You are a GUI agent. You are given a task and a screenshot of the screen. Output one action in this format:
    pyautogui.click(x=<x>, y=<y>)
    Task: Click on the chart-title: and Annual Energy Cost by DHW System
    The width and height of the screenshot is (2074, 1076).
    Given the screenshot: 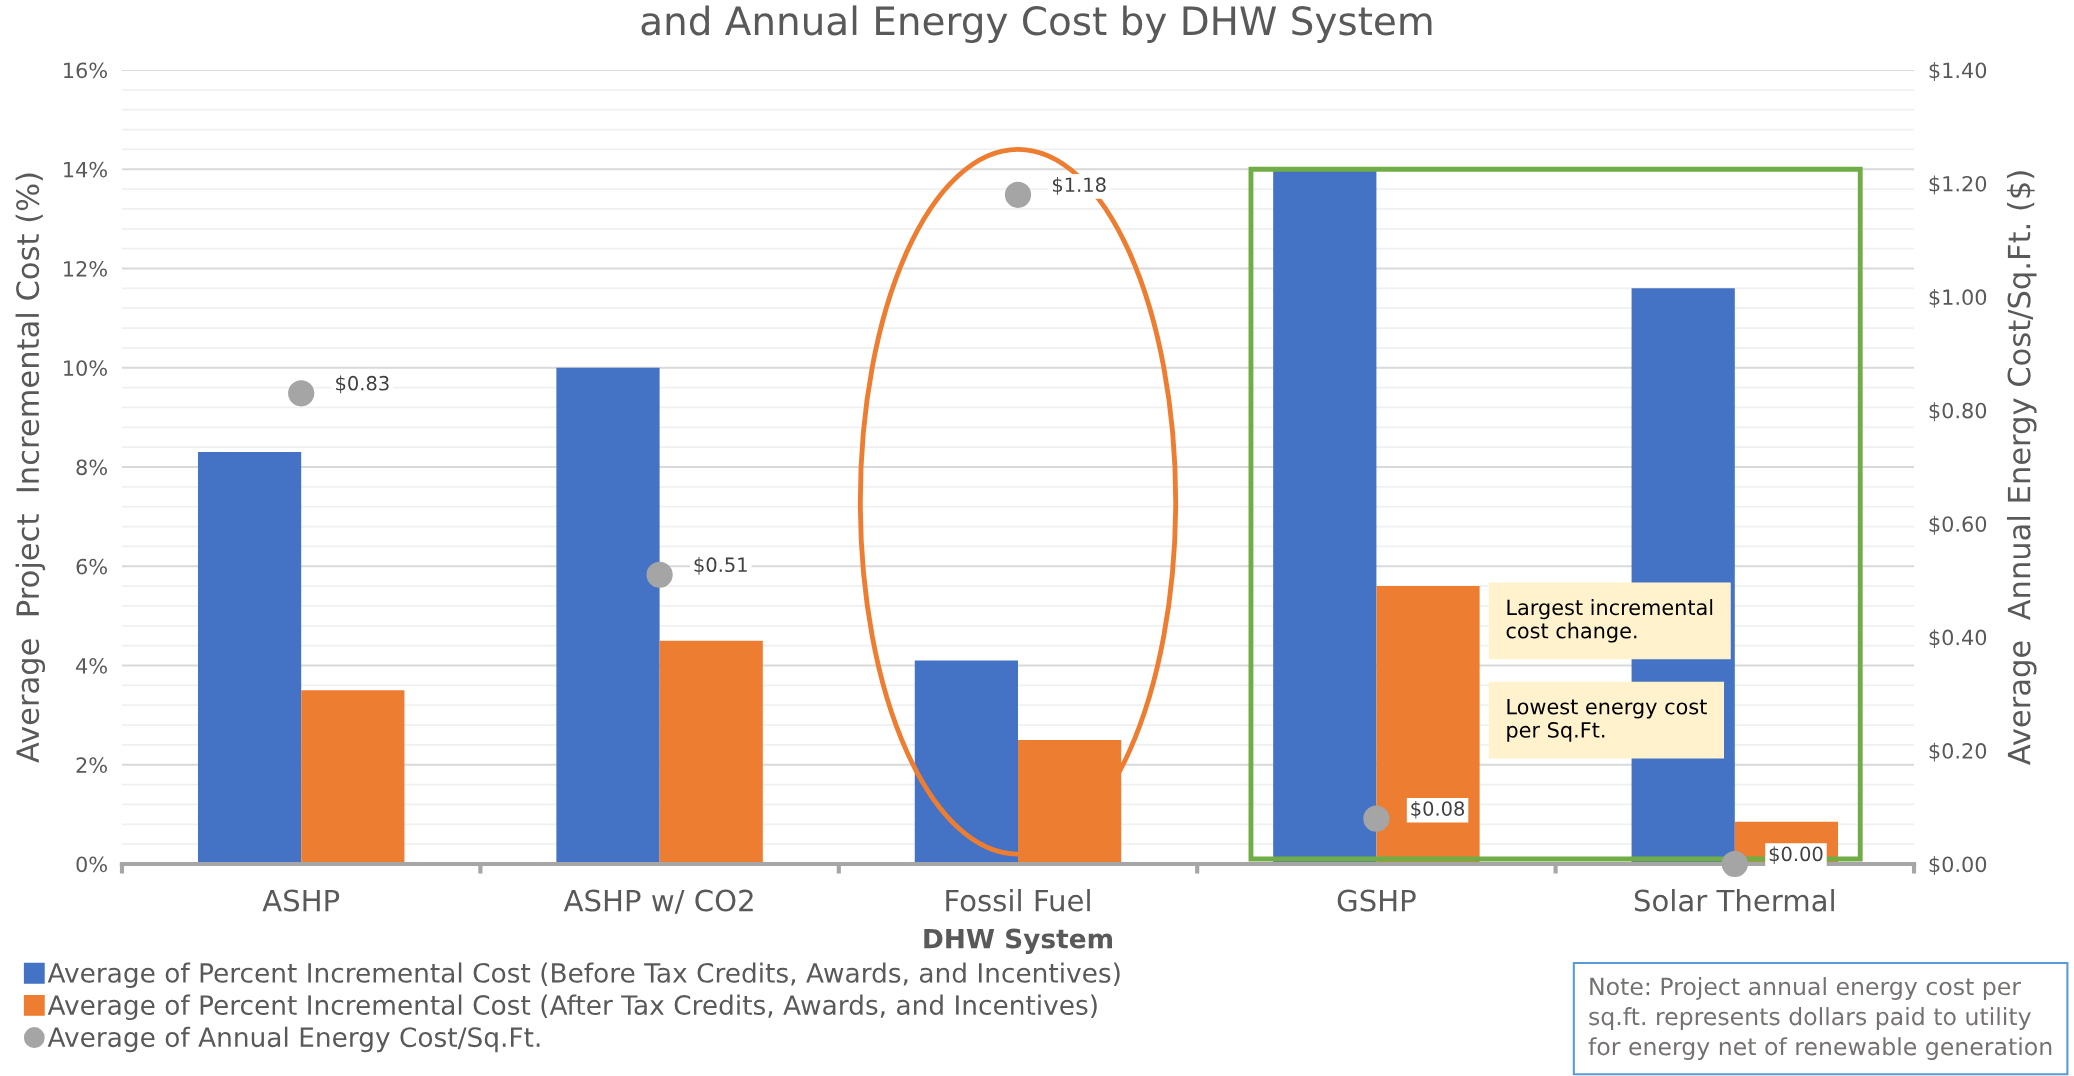 What is the action you would take?
    pyautogui.click(x=1036, y=24)
    